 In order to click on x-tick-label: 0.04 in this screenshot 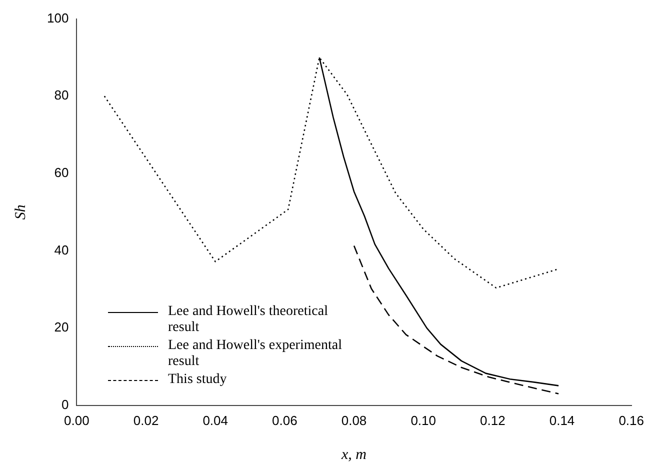, I will do `click(215, 420)`.